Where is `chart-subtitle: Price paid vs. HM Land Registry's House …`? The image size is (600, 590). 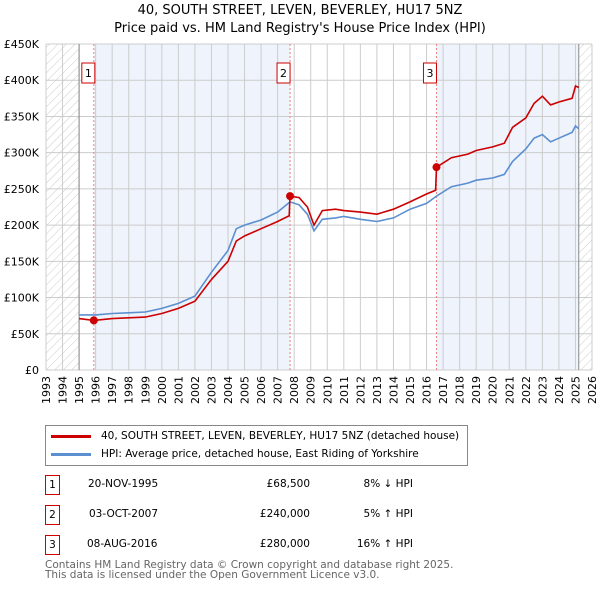 chart-subtitle: Price paid vs. HM Land Registry's House … is located at coordinates (300, 28).